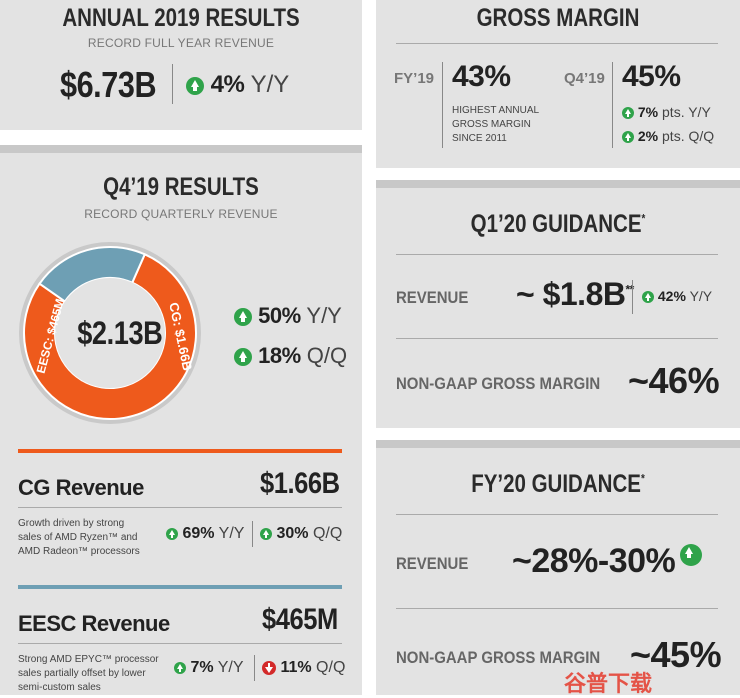  What do you see at coordinates (557, 514) in the screenshot?
I see `fy20-rule-top` at bounding box center [557, 514].